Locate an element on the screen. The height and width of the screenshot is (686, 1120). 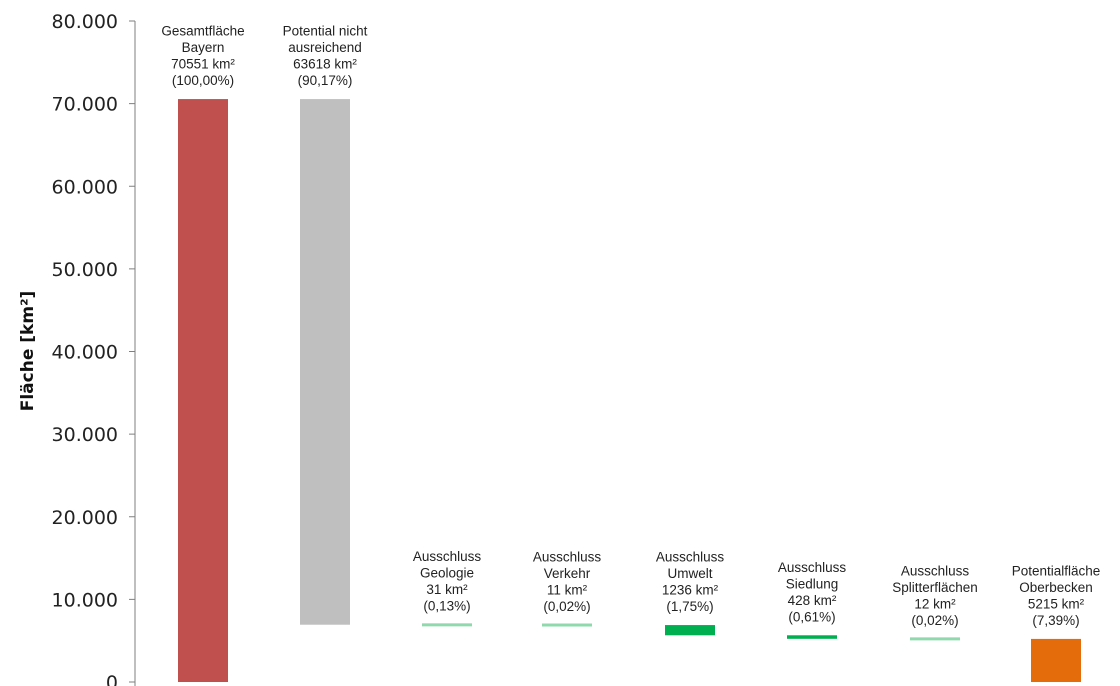
y-tick-label: 10.000 is located at coordinates (85, 600).